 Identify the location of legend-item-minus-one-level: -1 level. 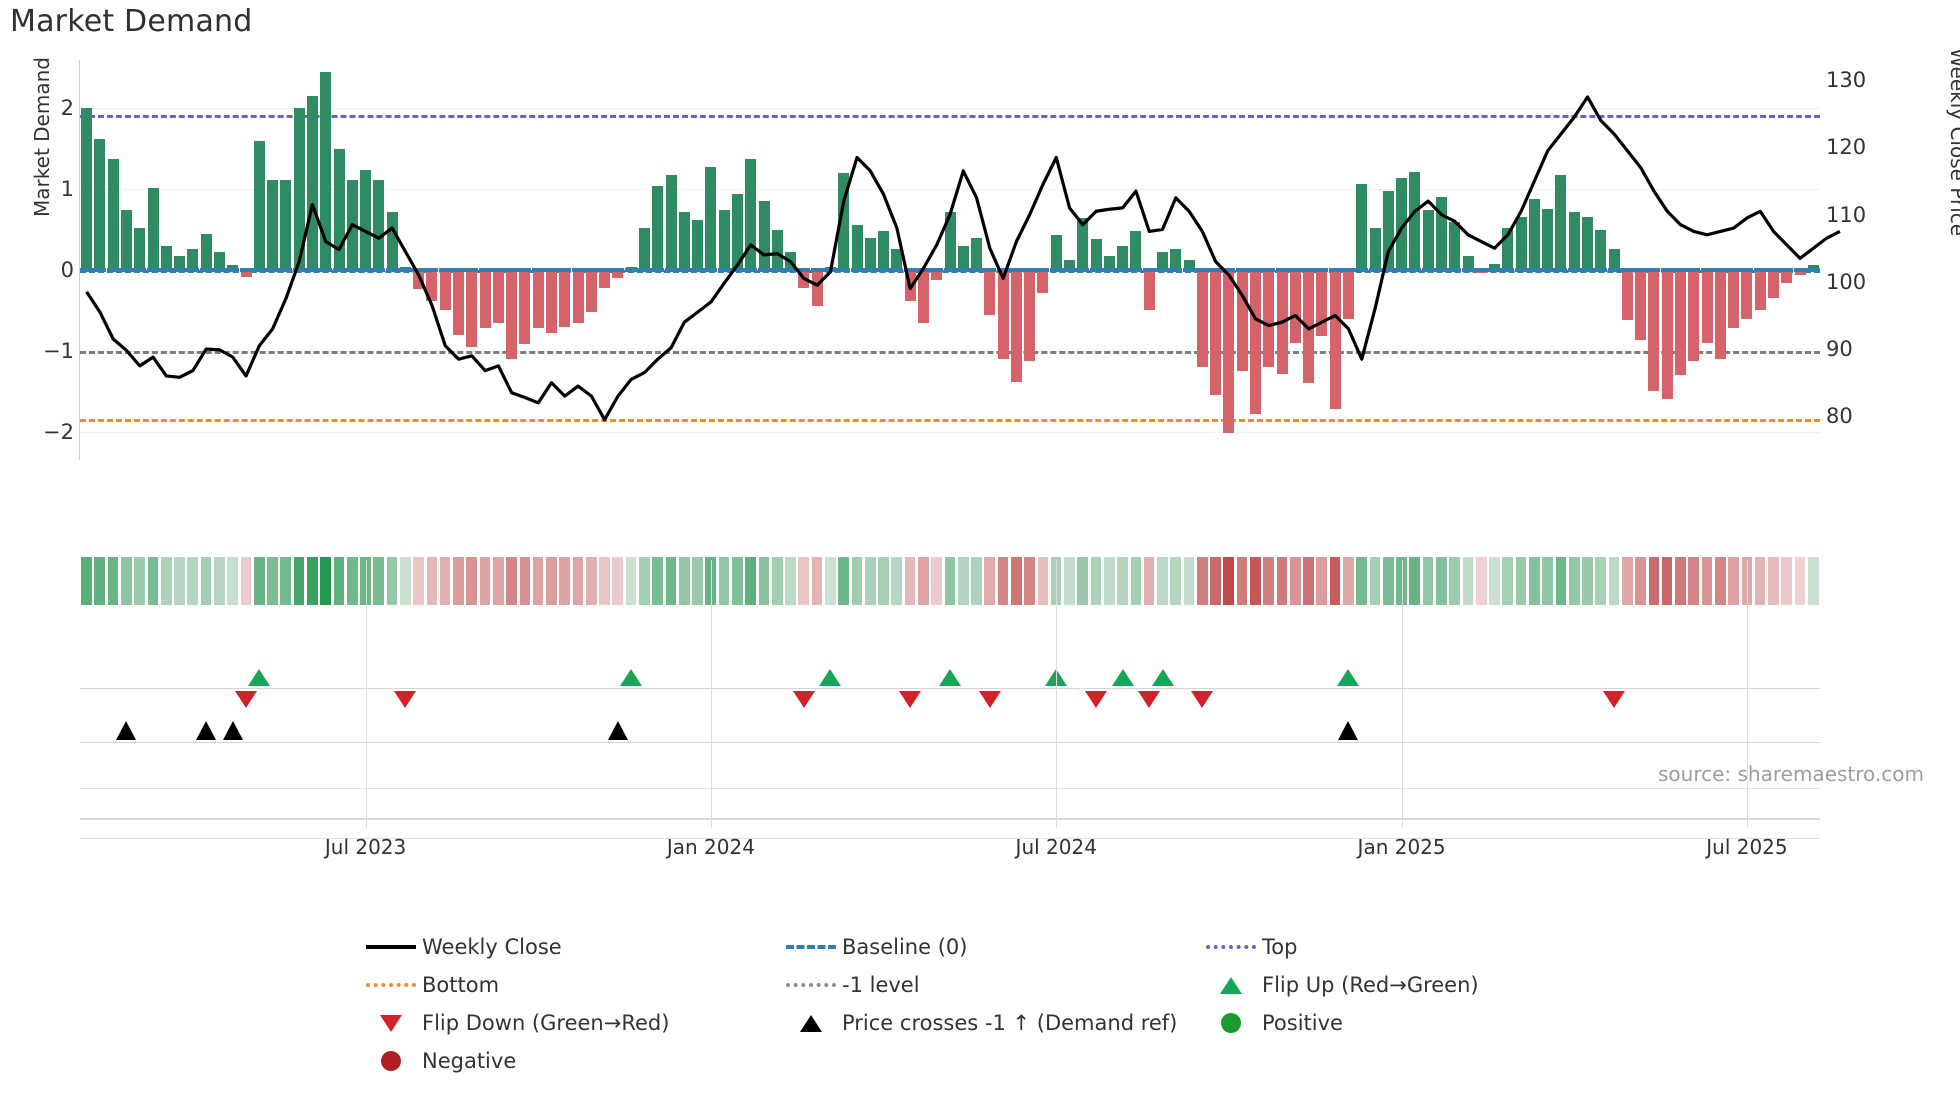
(990, 985).